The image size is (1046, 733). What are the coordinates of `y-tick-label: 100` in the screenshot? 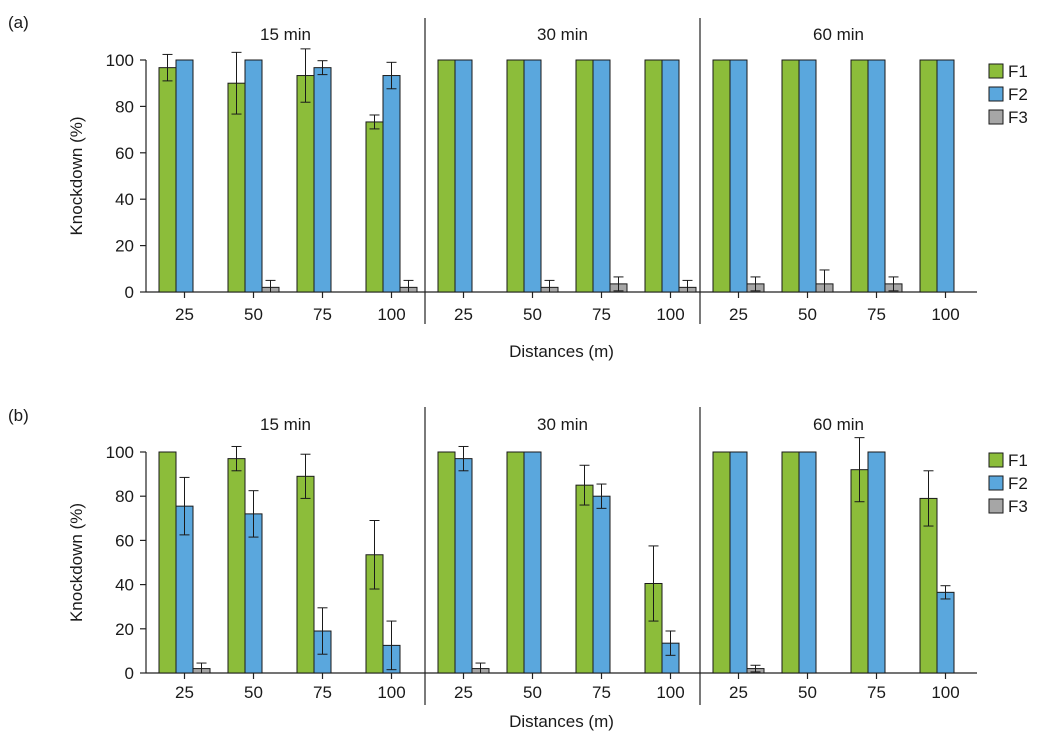 It's located at (120, 60).